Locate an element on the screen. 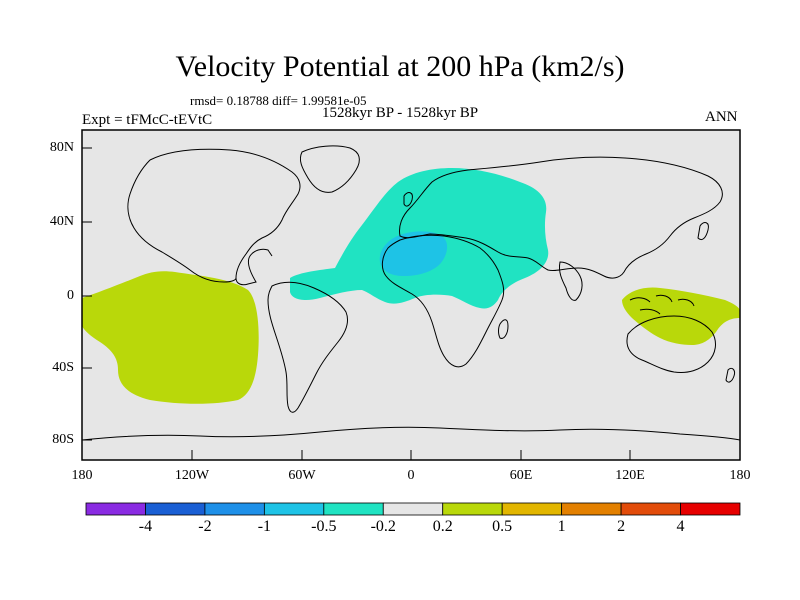  coastline-japan is located at coordinates (703, 231).